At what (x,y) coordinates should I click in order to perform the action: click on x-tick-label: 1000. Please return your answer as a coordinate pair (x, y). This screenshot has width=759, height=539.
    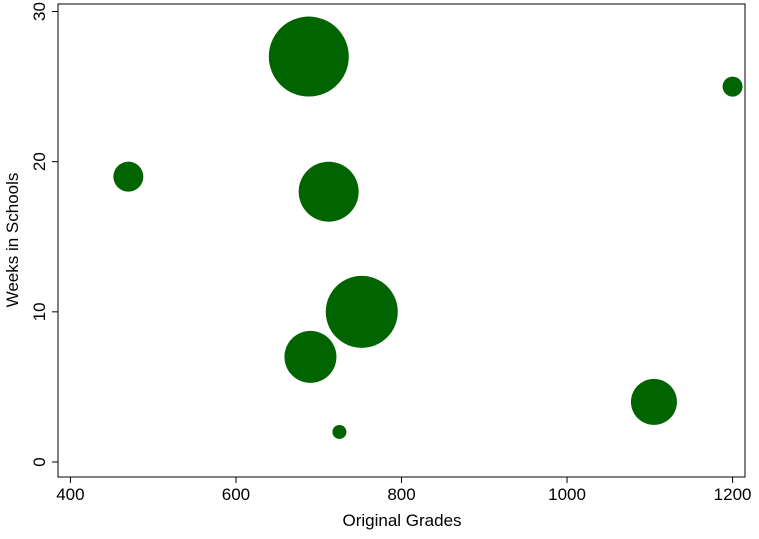
    Looking at the image, I should click on (567, 494).